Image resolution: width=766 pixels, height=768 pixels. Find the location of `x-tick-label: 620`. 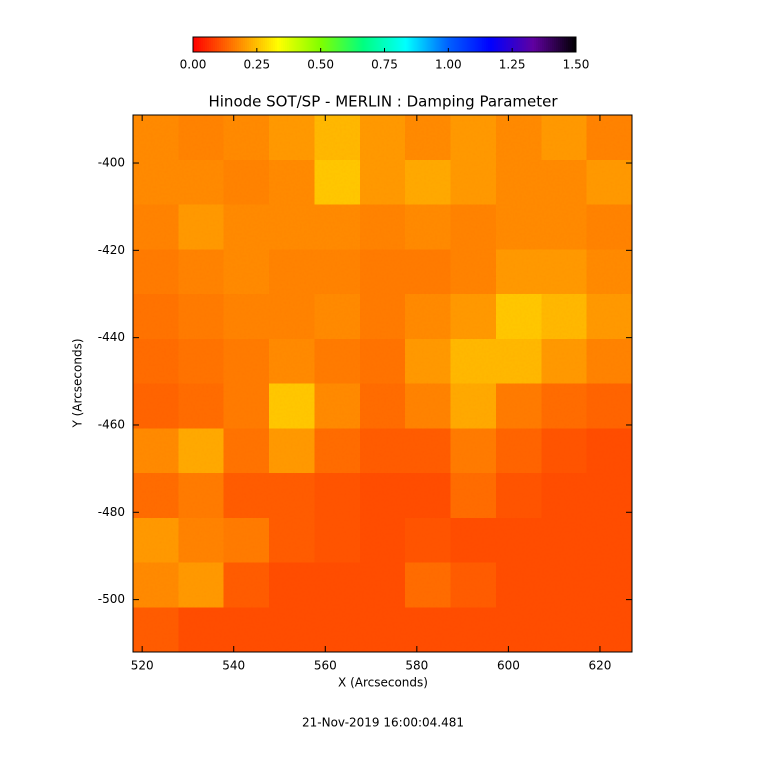

x-tick-label: 620 is located at coordinates (600, 666).